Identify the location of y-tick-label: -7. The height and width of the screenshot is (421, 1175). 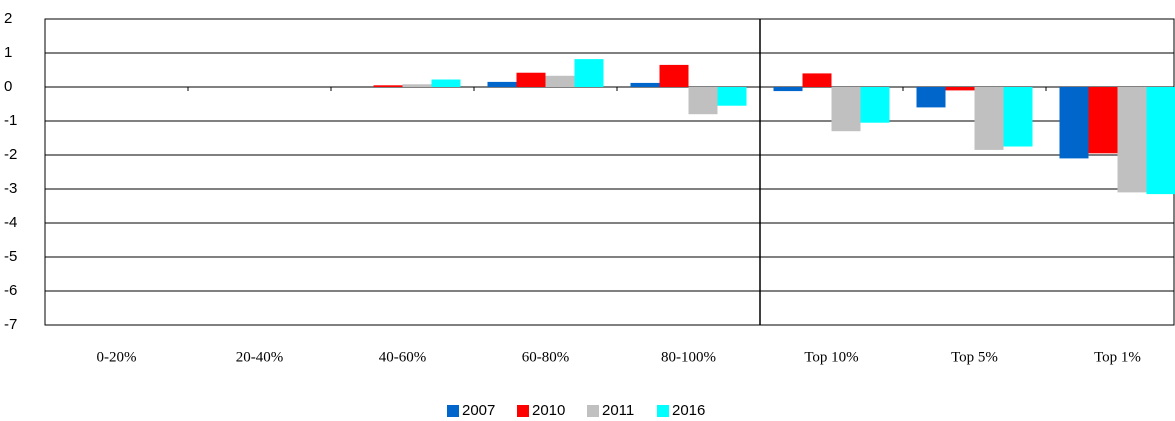
(10, 324).